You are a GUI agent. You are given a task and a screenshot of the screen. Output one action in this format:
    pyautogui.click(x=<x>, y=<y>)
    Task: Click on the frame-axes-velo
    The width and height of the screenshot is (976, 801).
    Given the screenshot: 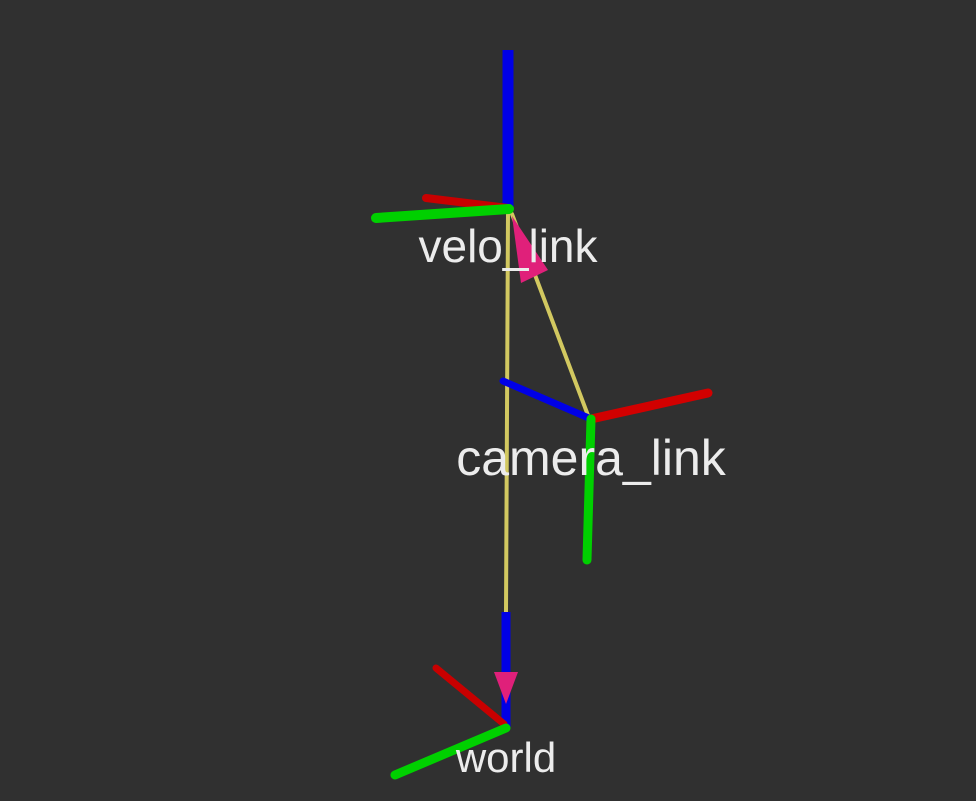 What is the action you would take?
    pyautogui.click(x=459, y=166)
    